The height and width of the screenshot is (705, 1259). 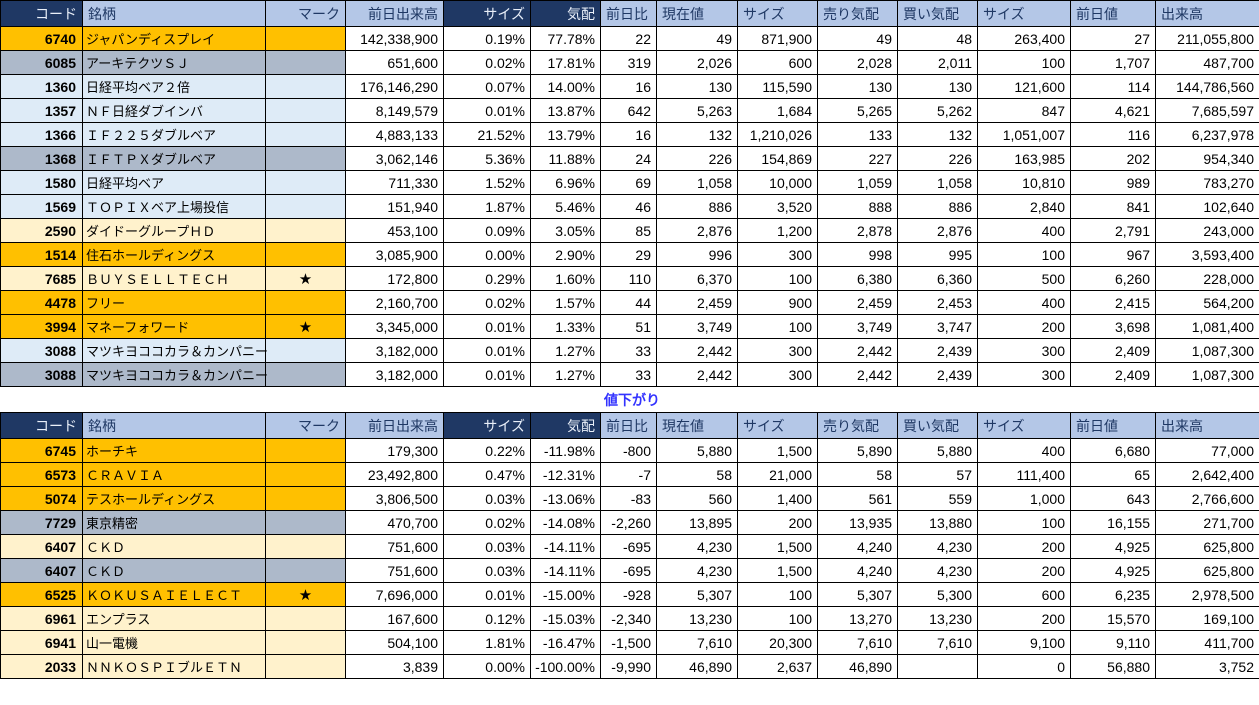 What do you see at coordinates (1024, 182) in the screenshot?
I see `cell-size-2: 10,810` at bounding box center [1024, 182].